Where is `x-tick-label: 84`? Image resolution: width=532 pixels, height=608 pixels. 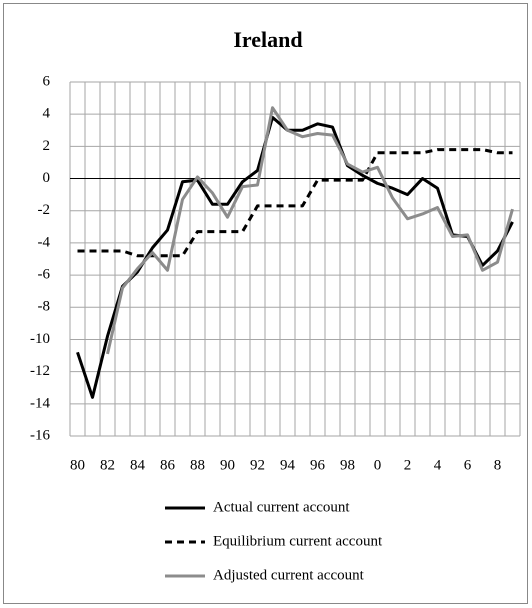
x-tick-label: 84 is located at coordinates (138, 465).